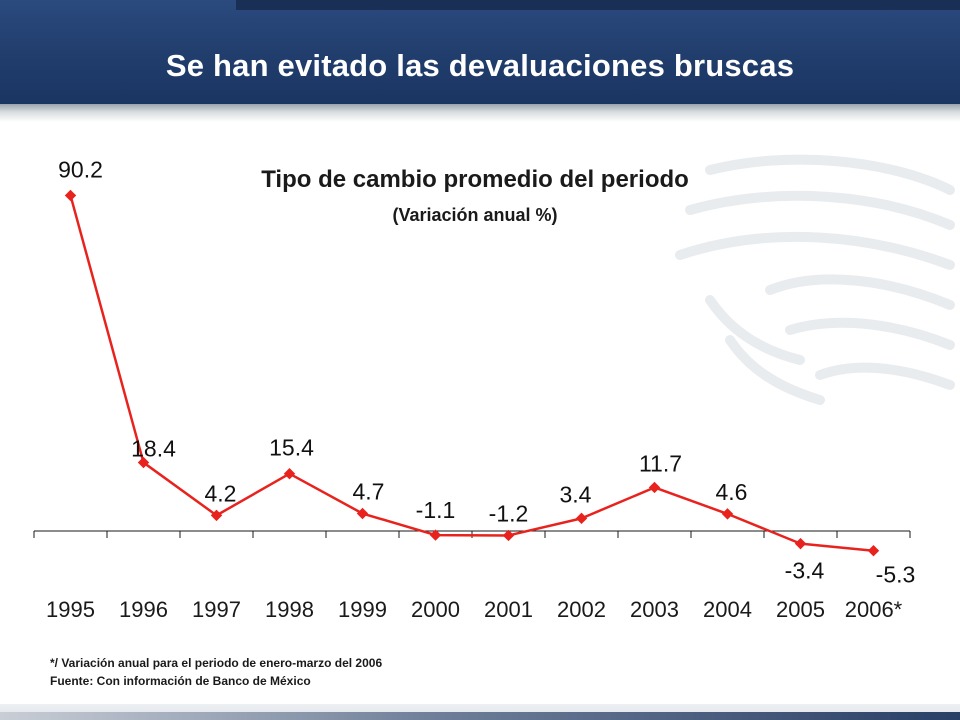 This screenshot has height=720, width=960. What do you see at coordinates (805, 571) in the screenshot?
I see `data-label-10: -3.4` at bounding box center [805, 571].